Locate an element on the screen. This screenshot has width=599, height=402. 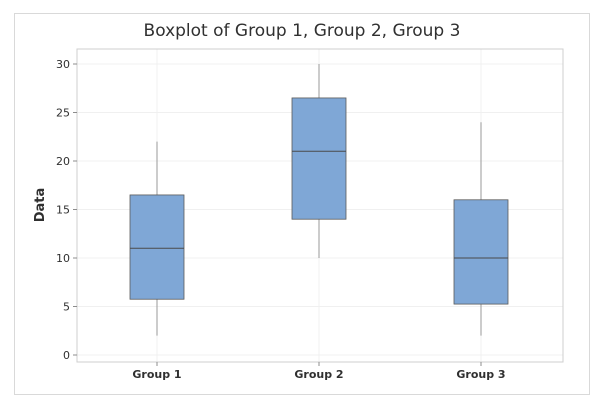
y-tick-label: 15 is located at coordinates (63, 210).